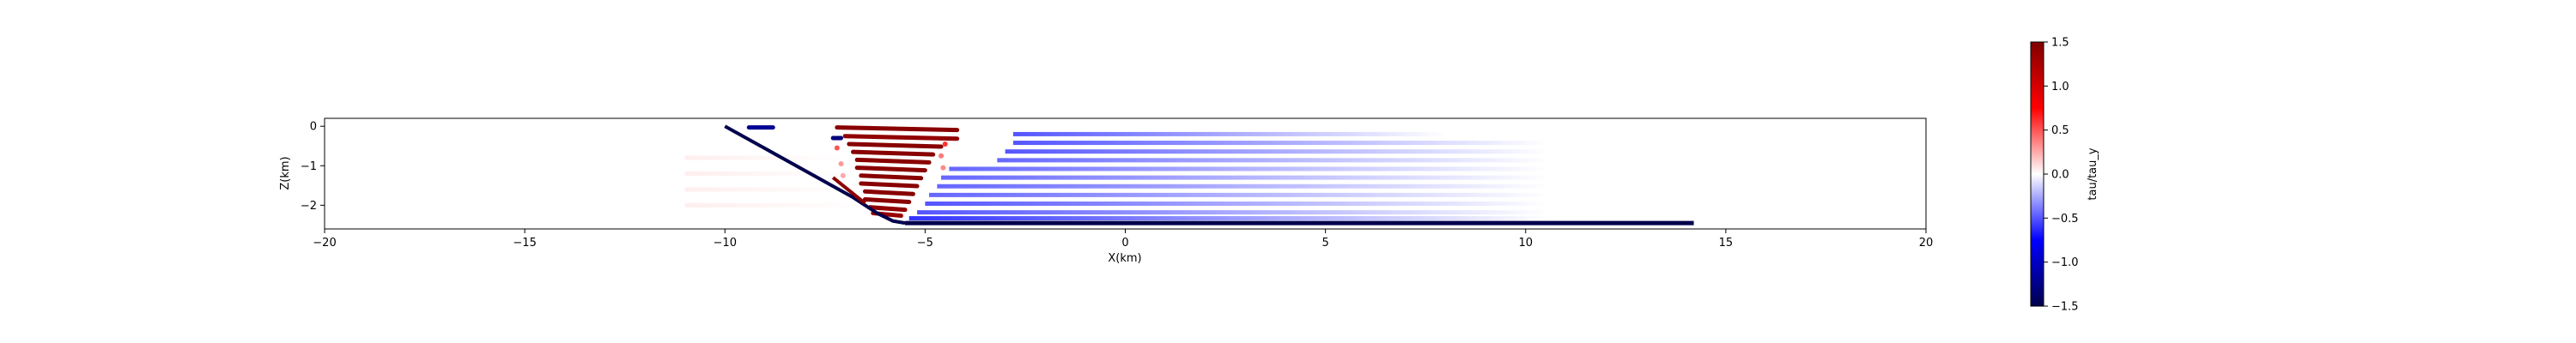 The height and width of the screenshot is (343, 2576). I want to click on colorbar-tick-label: 0.0, so click(2060, 176).